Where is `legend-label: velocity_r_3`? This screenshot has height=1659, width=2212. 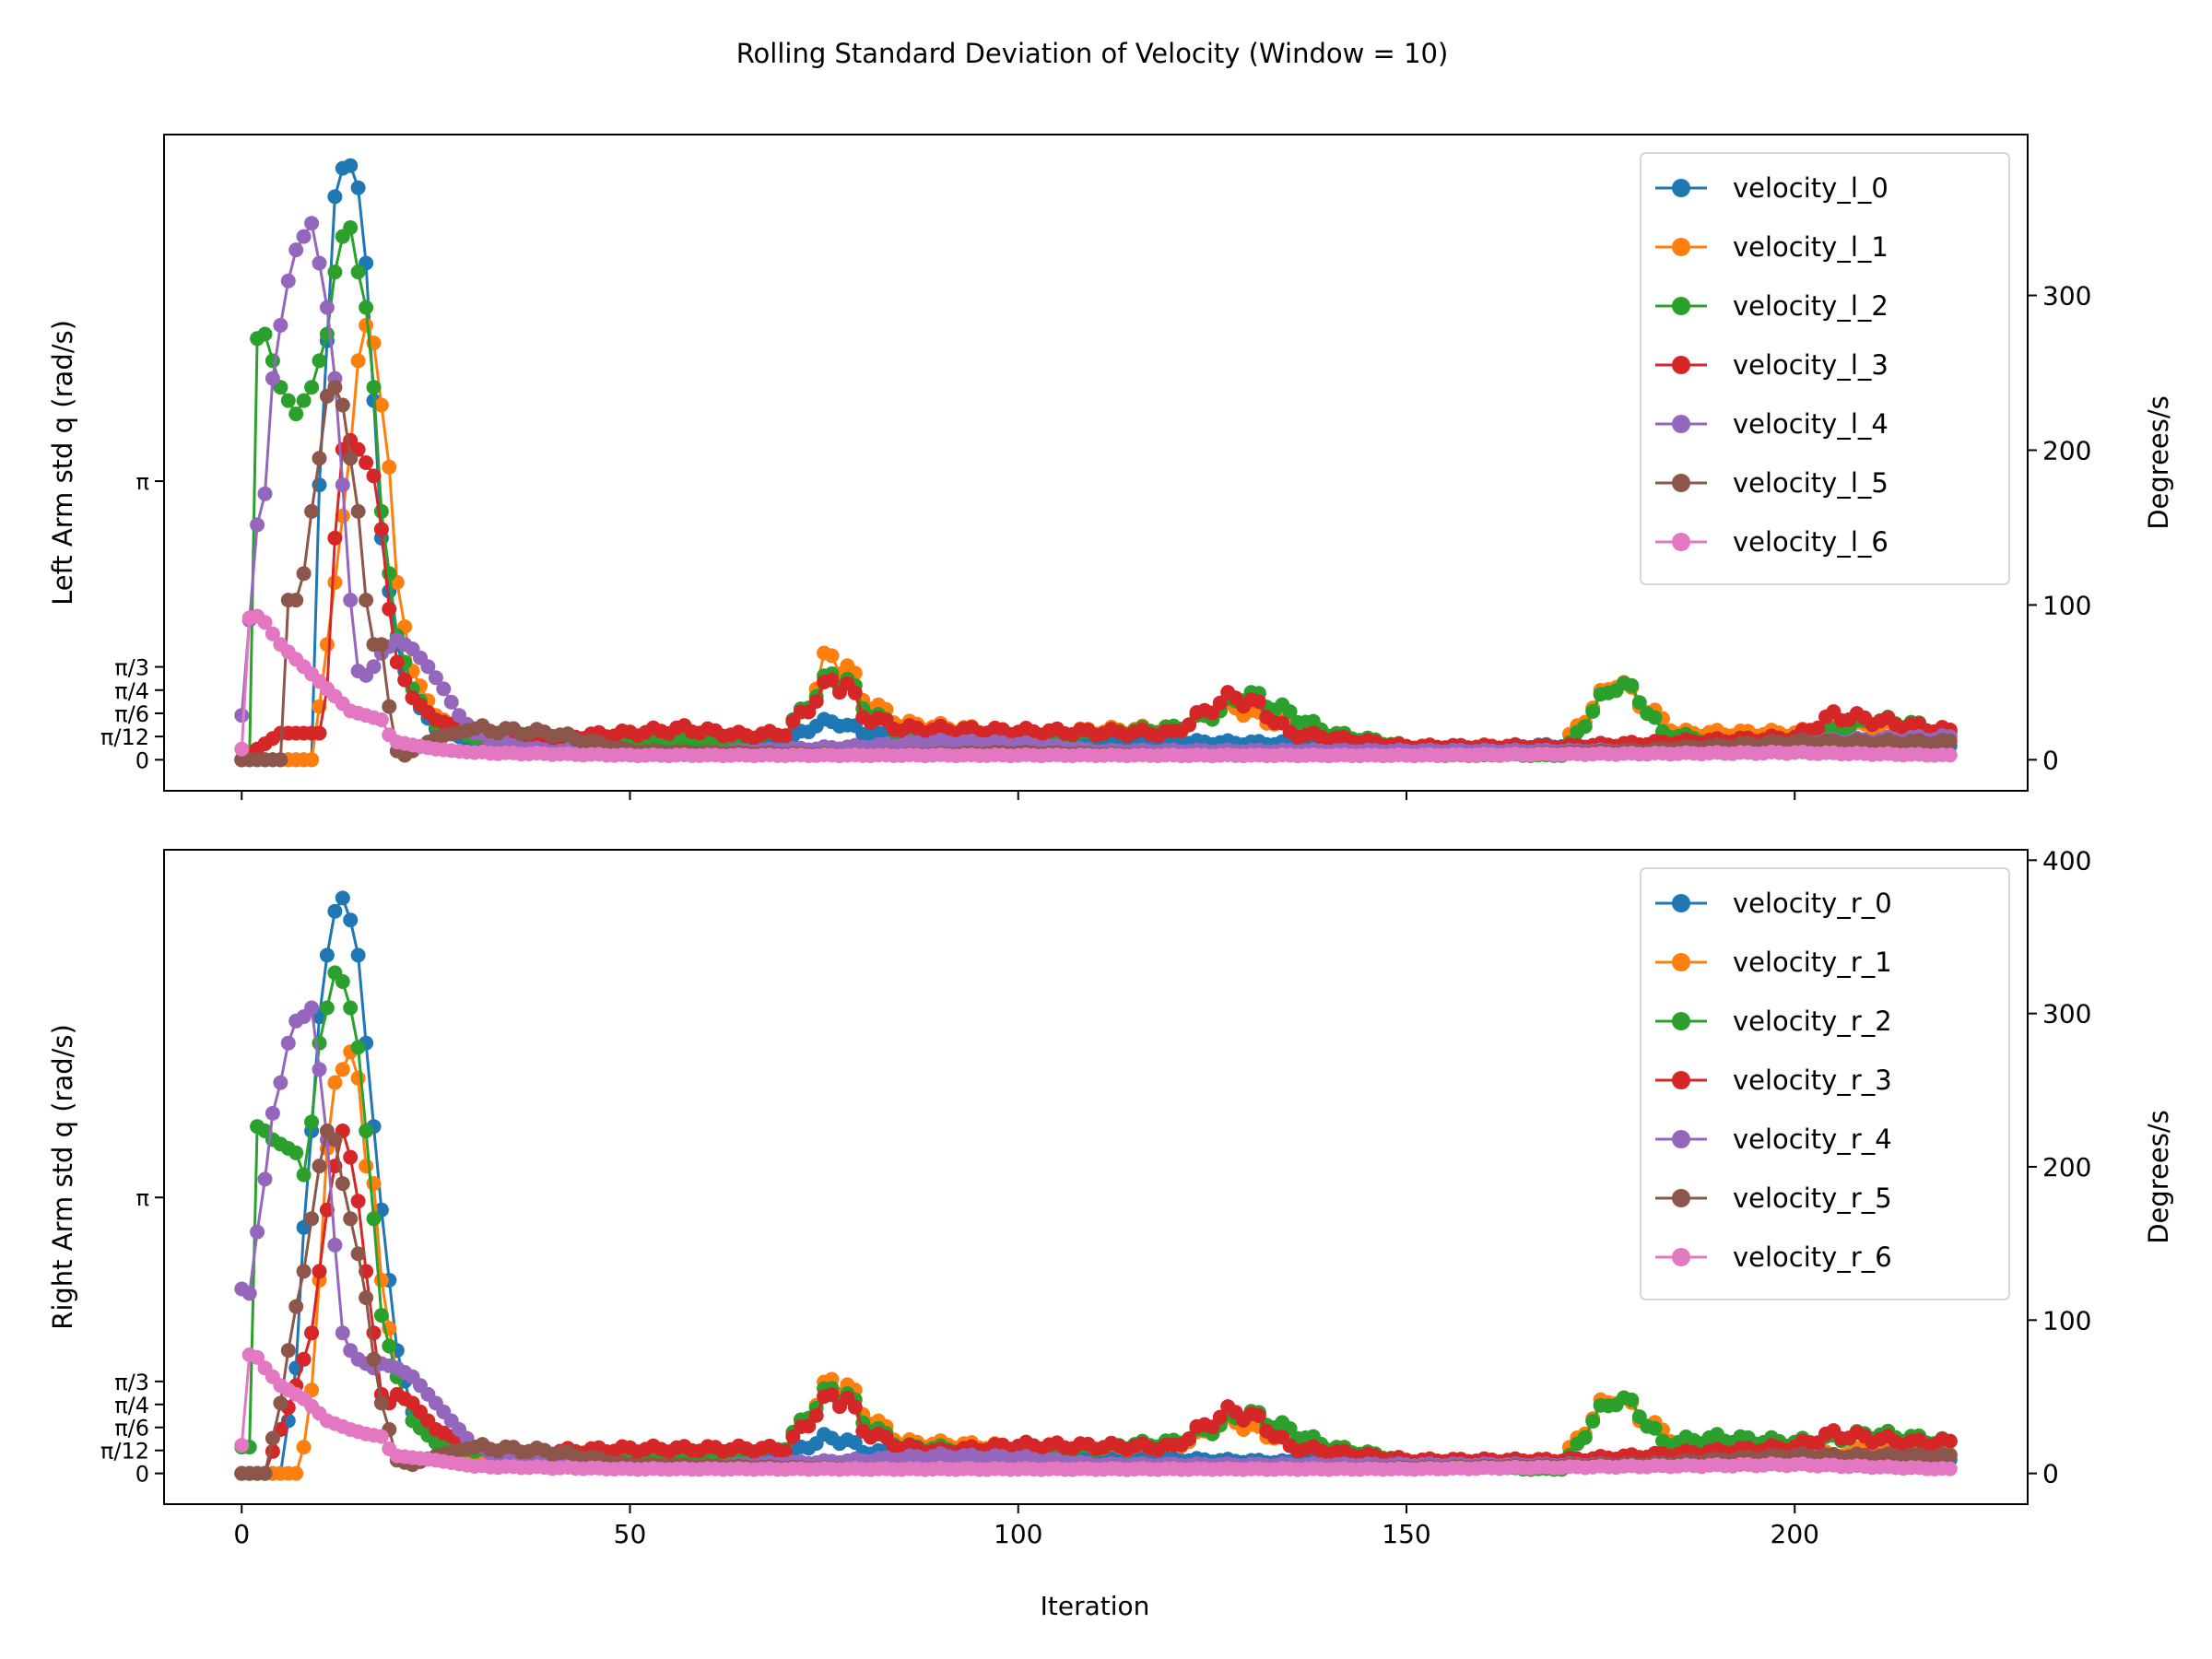 legend-label: velocity_r_3 is located at coordinates (1812, 1080).